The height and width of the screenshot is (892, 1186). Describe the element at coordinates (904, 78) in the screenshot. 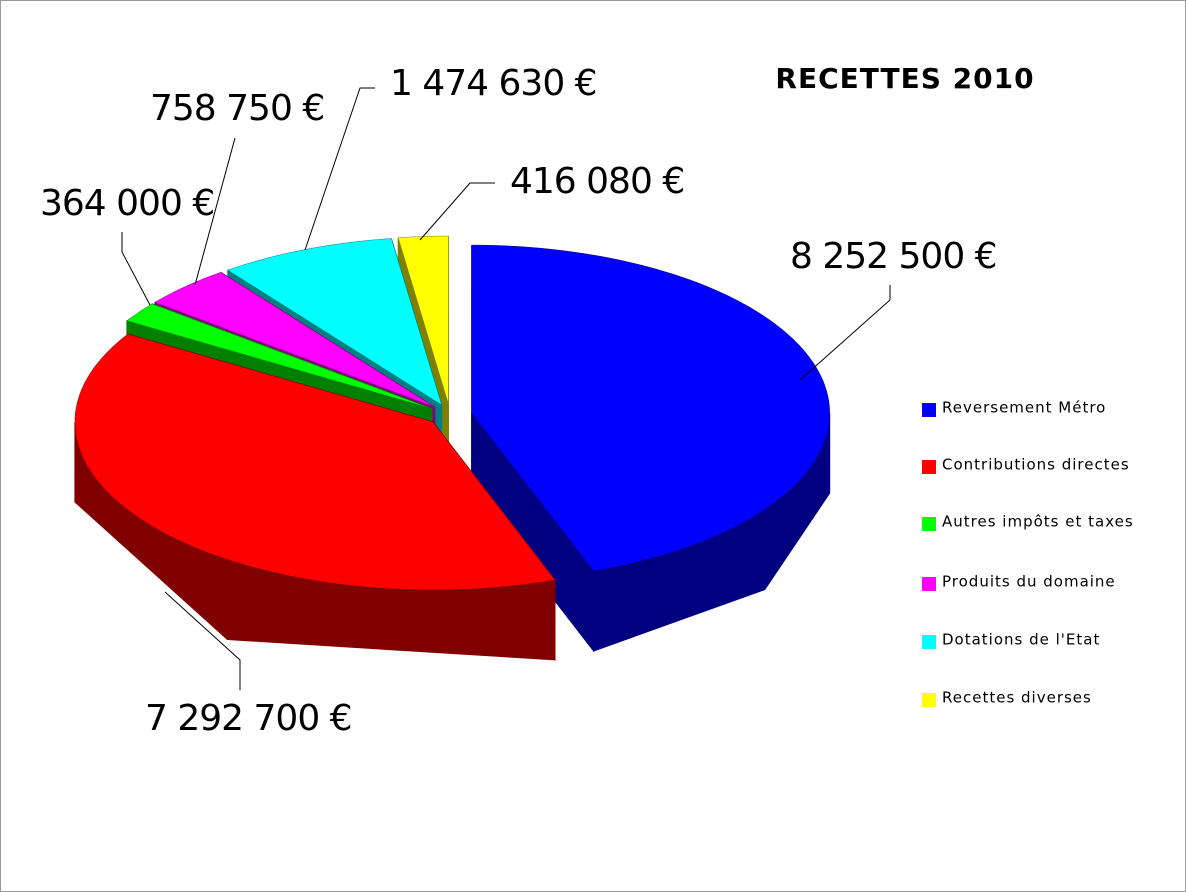

I see `chart-title: RECETTES 2010` at that location.